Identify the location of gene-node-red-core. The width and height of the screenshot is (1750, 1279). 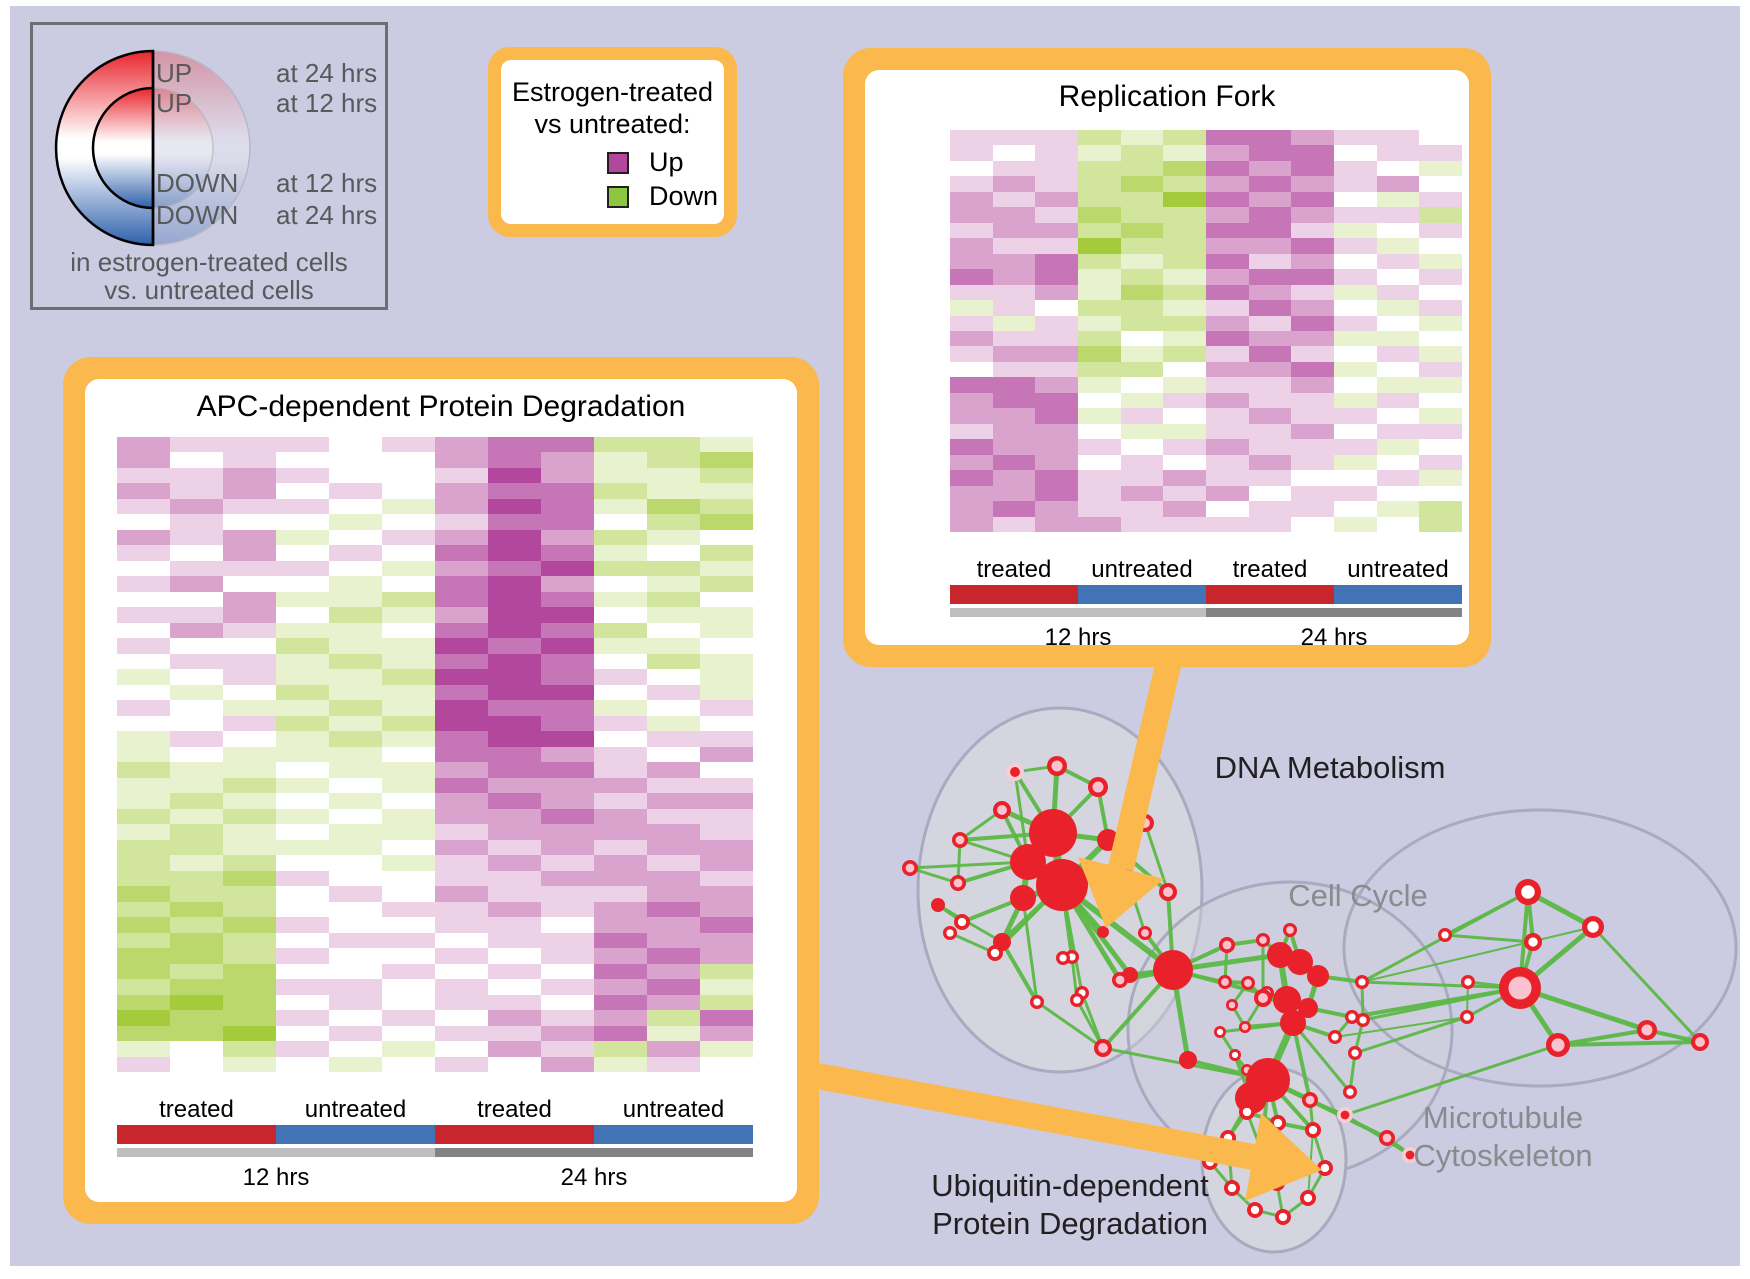
(1345, 1115).